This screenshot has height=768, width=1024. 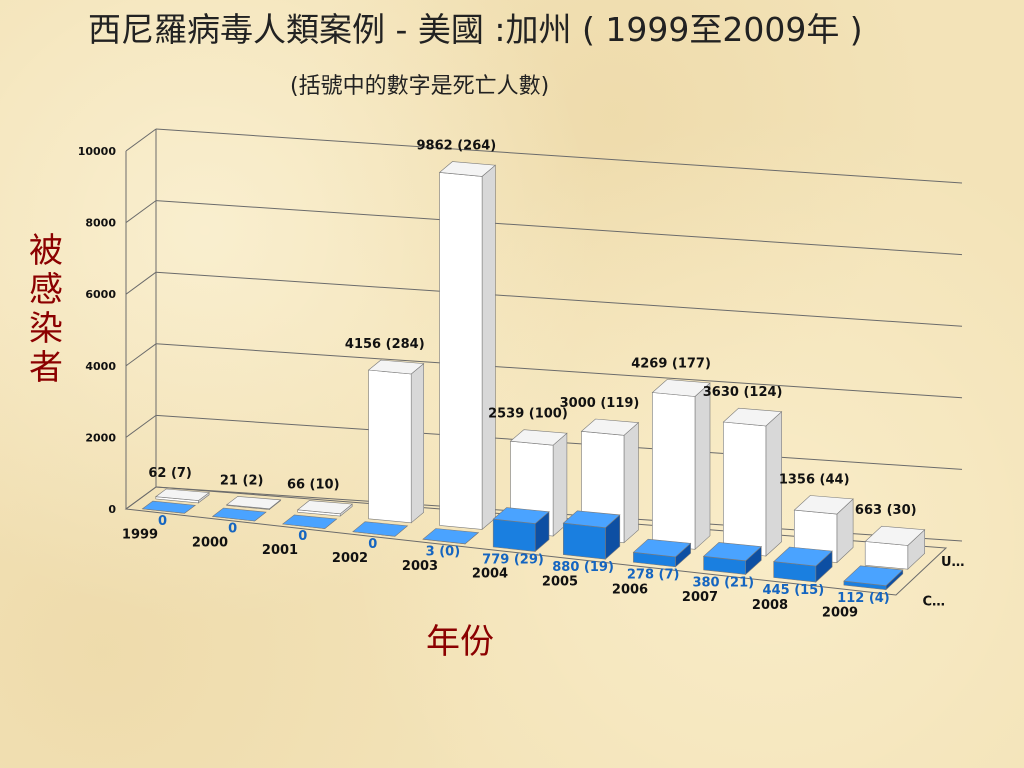 What do you see at coordinates (461, 351) in the screenshot?
I see `bar-2003-back-front` at bounding box center [461, 351].